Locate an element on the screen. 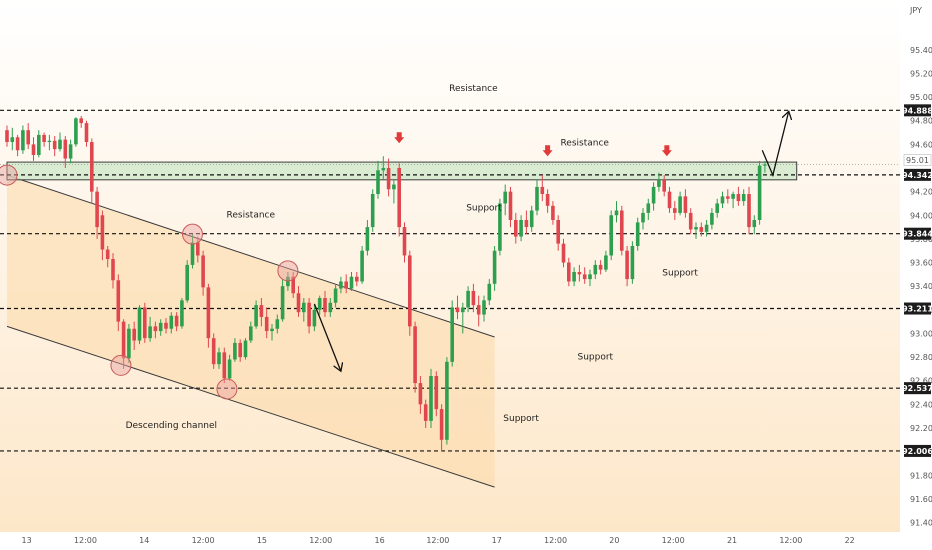  y-axis-tick-label: 93.000 is located at coordinates (921, 333).